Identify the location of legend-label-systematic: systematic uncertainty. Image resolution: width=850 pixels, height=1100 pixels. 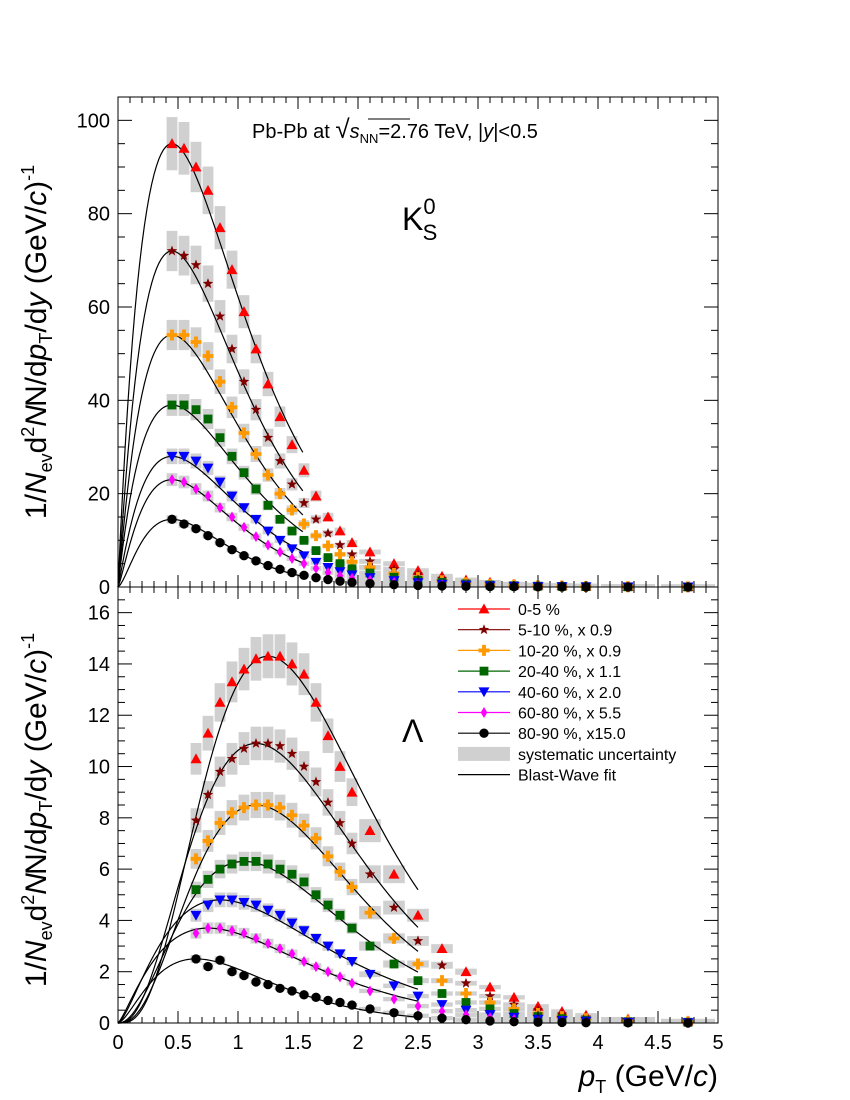
(597, 755).